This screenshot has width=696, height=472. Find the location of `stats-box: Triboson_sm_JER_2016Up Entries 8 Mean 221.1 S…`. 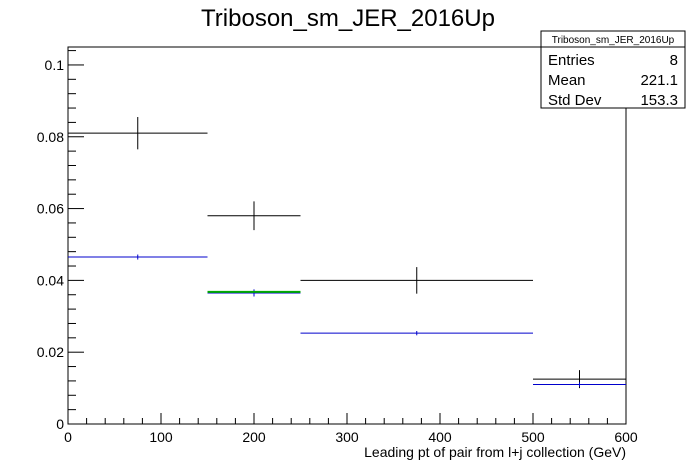

stats-box: Triboson_sm_JER_2016Up Entries 8 Mean 221.1 S… is located at coordinates (613, 69).